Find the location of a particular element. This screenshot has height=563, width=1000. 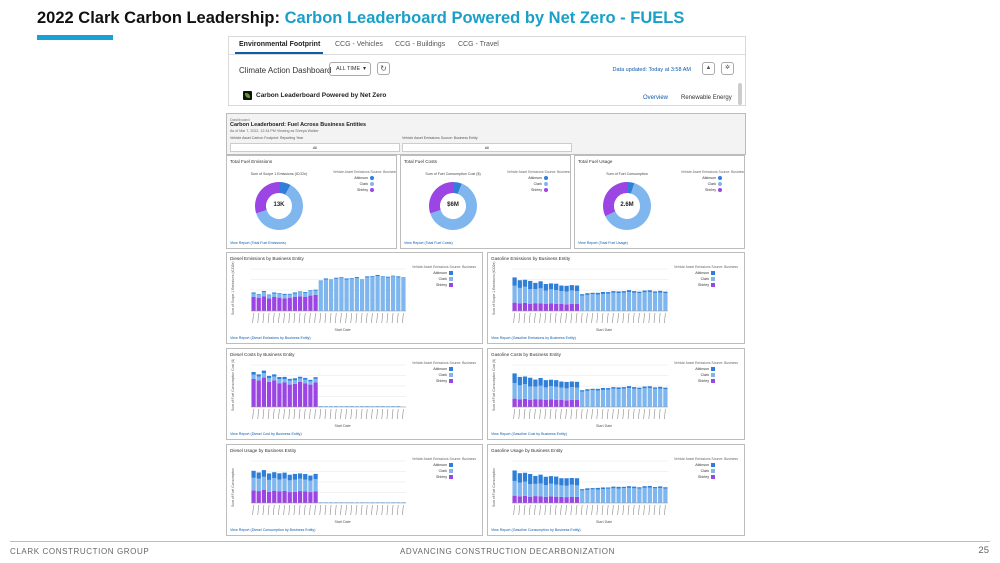

donut-slice-shirley is located at coordinates (267, 198).